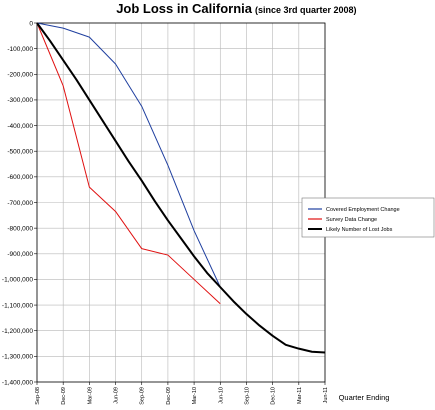 The height and width of the screenshot is (410, 435). I want to click on y-tick-label: -300,000, so click(20, 100).